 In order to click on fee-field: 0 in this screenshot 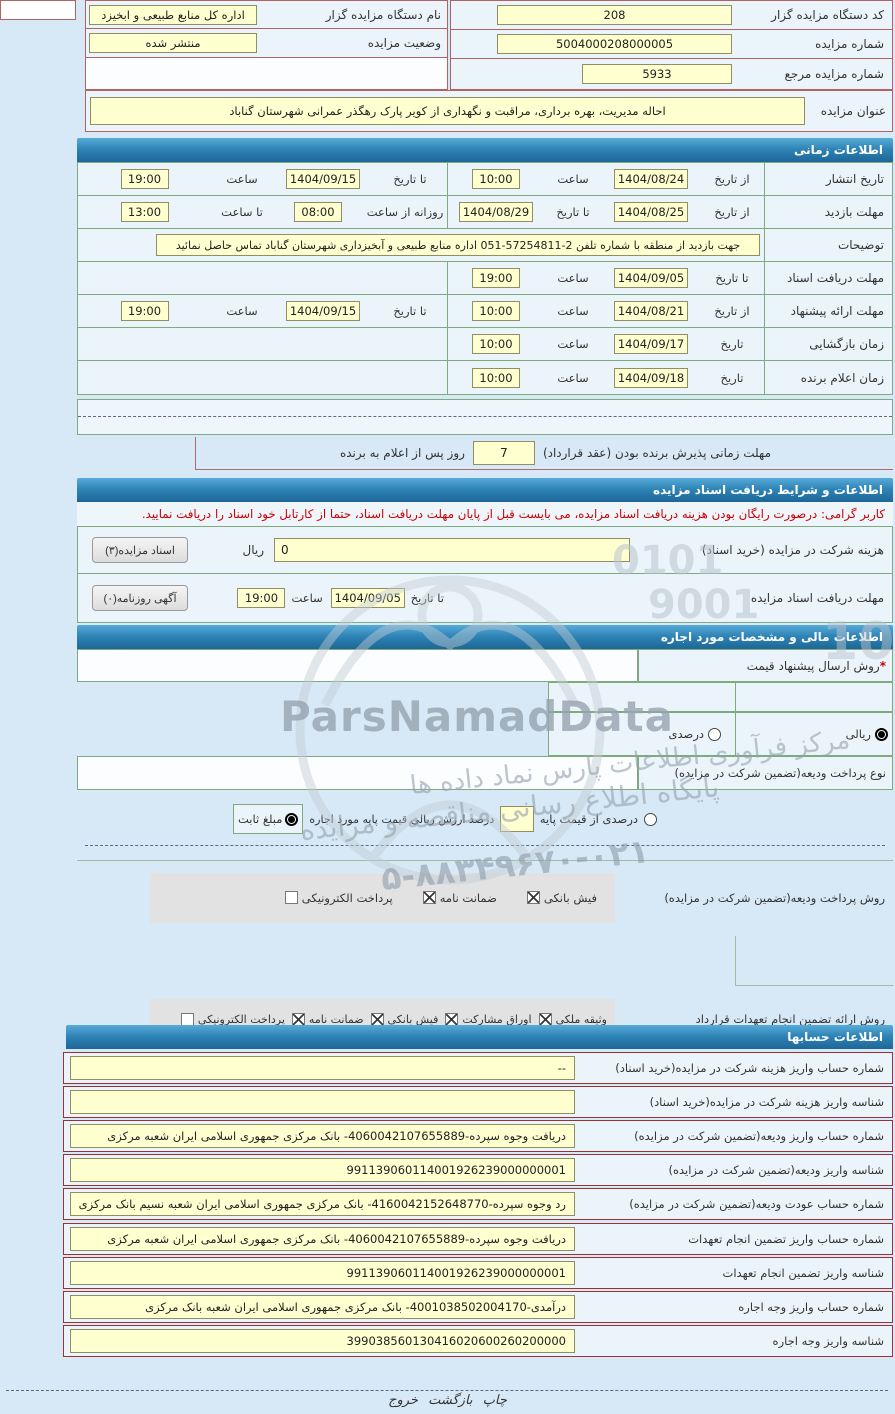, I will do `click(452, 550)`.